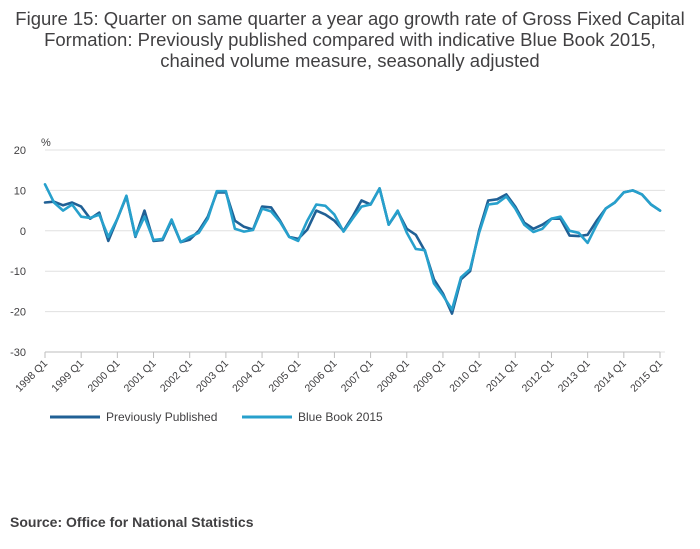 The width and height of the screenshot is (700, 549). Describe the element at coordinates (502, 376) in the screenshot. I see `x-tick-label: 2011 Q1` at that location.